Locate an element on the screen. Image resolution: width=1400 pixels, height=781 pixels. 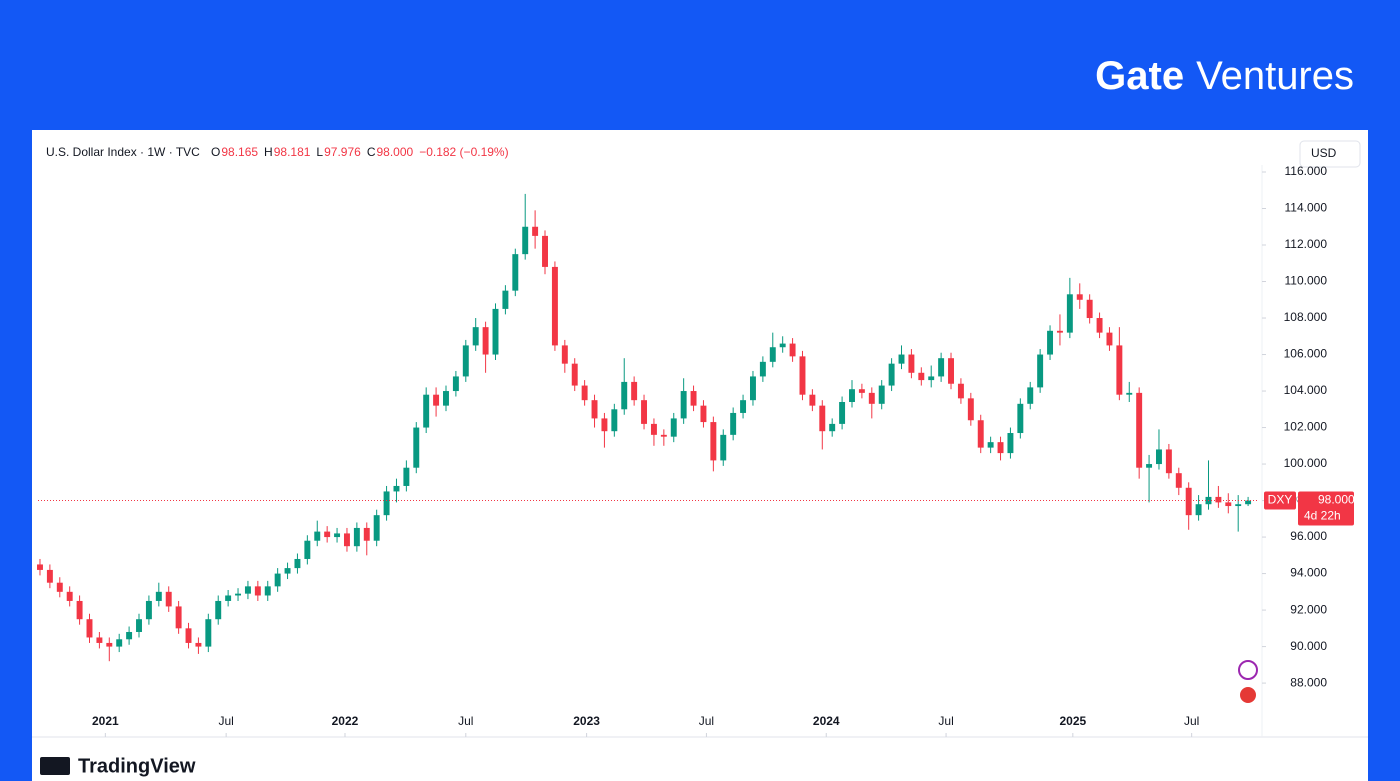
ohlc-l: 97.976 is located at coordinates (342, 152).